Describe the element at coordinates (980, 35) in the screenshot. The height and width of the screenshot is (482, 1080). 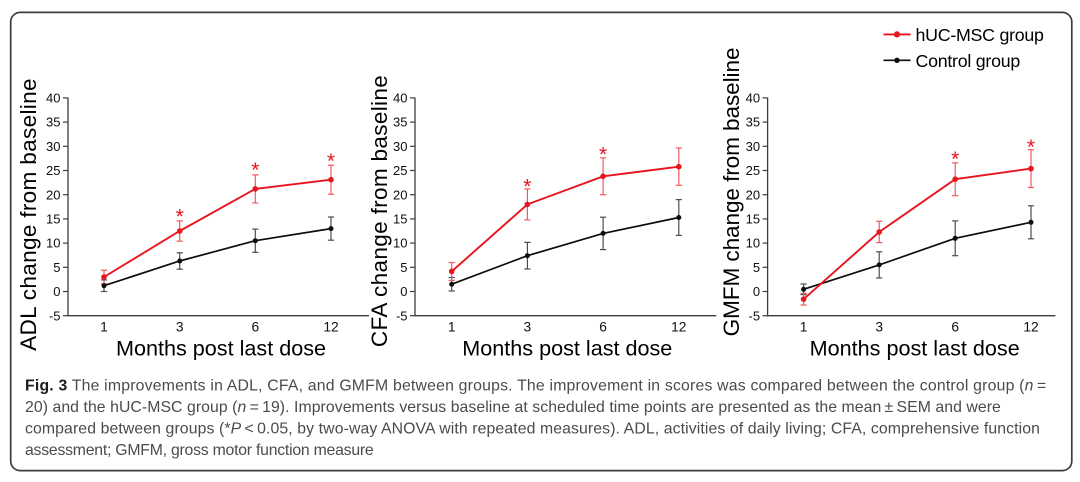
I see `svg-text: hUC-MSC group` at that location.